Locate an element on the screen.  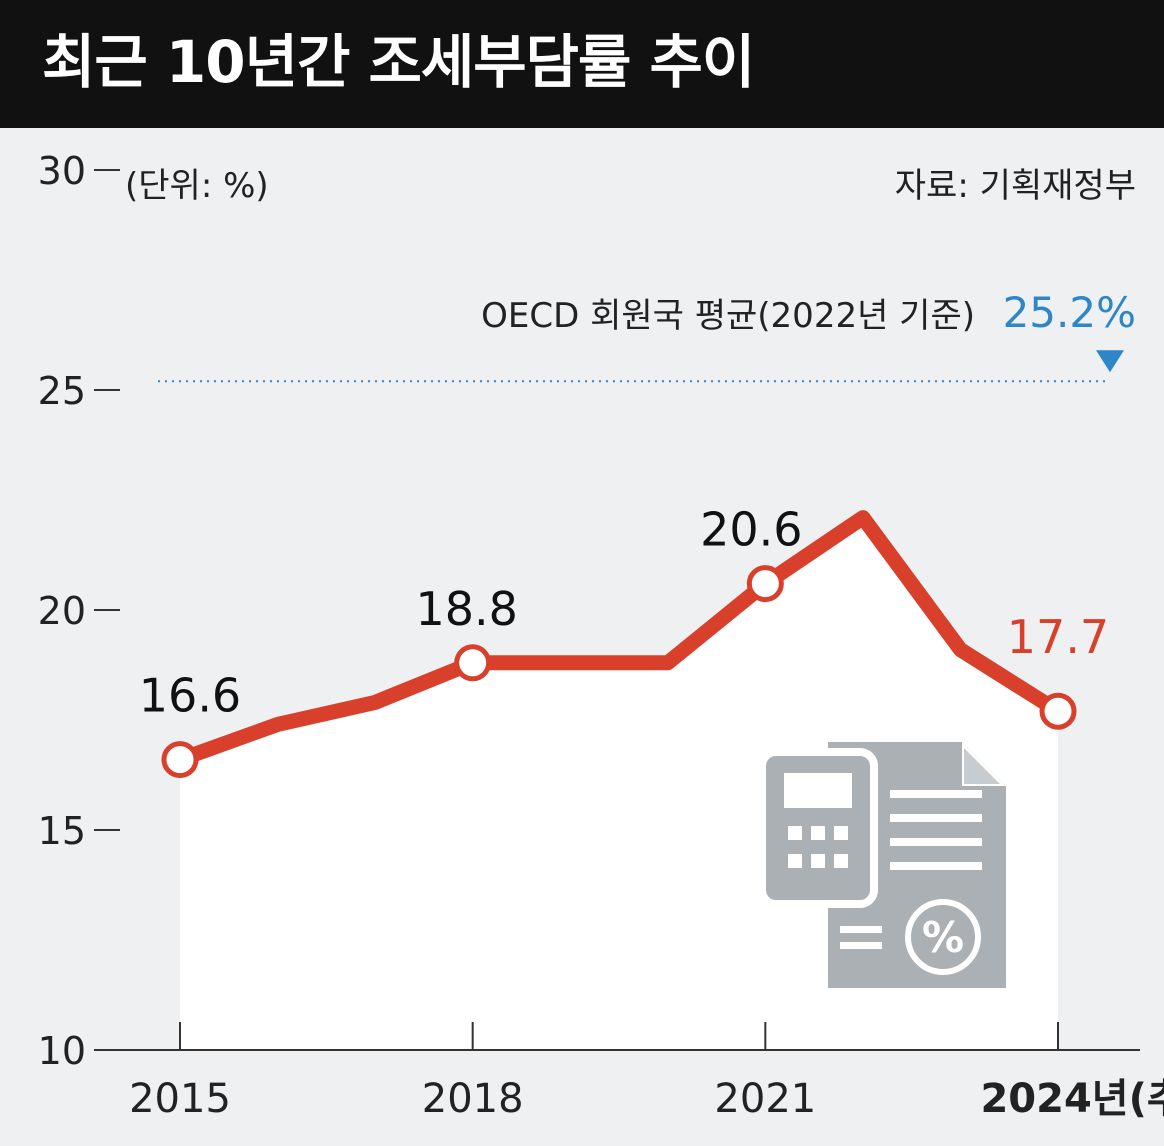
oecd-label: OECD 회원국 평균(2022년 기준) is located at coordinates (728, 316).